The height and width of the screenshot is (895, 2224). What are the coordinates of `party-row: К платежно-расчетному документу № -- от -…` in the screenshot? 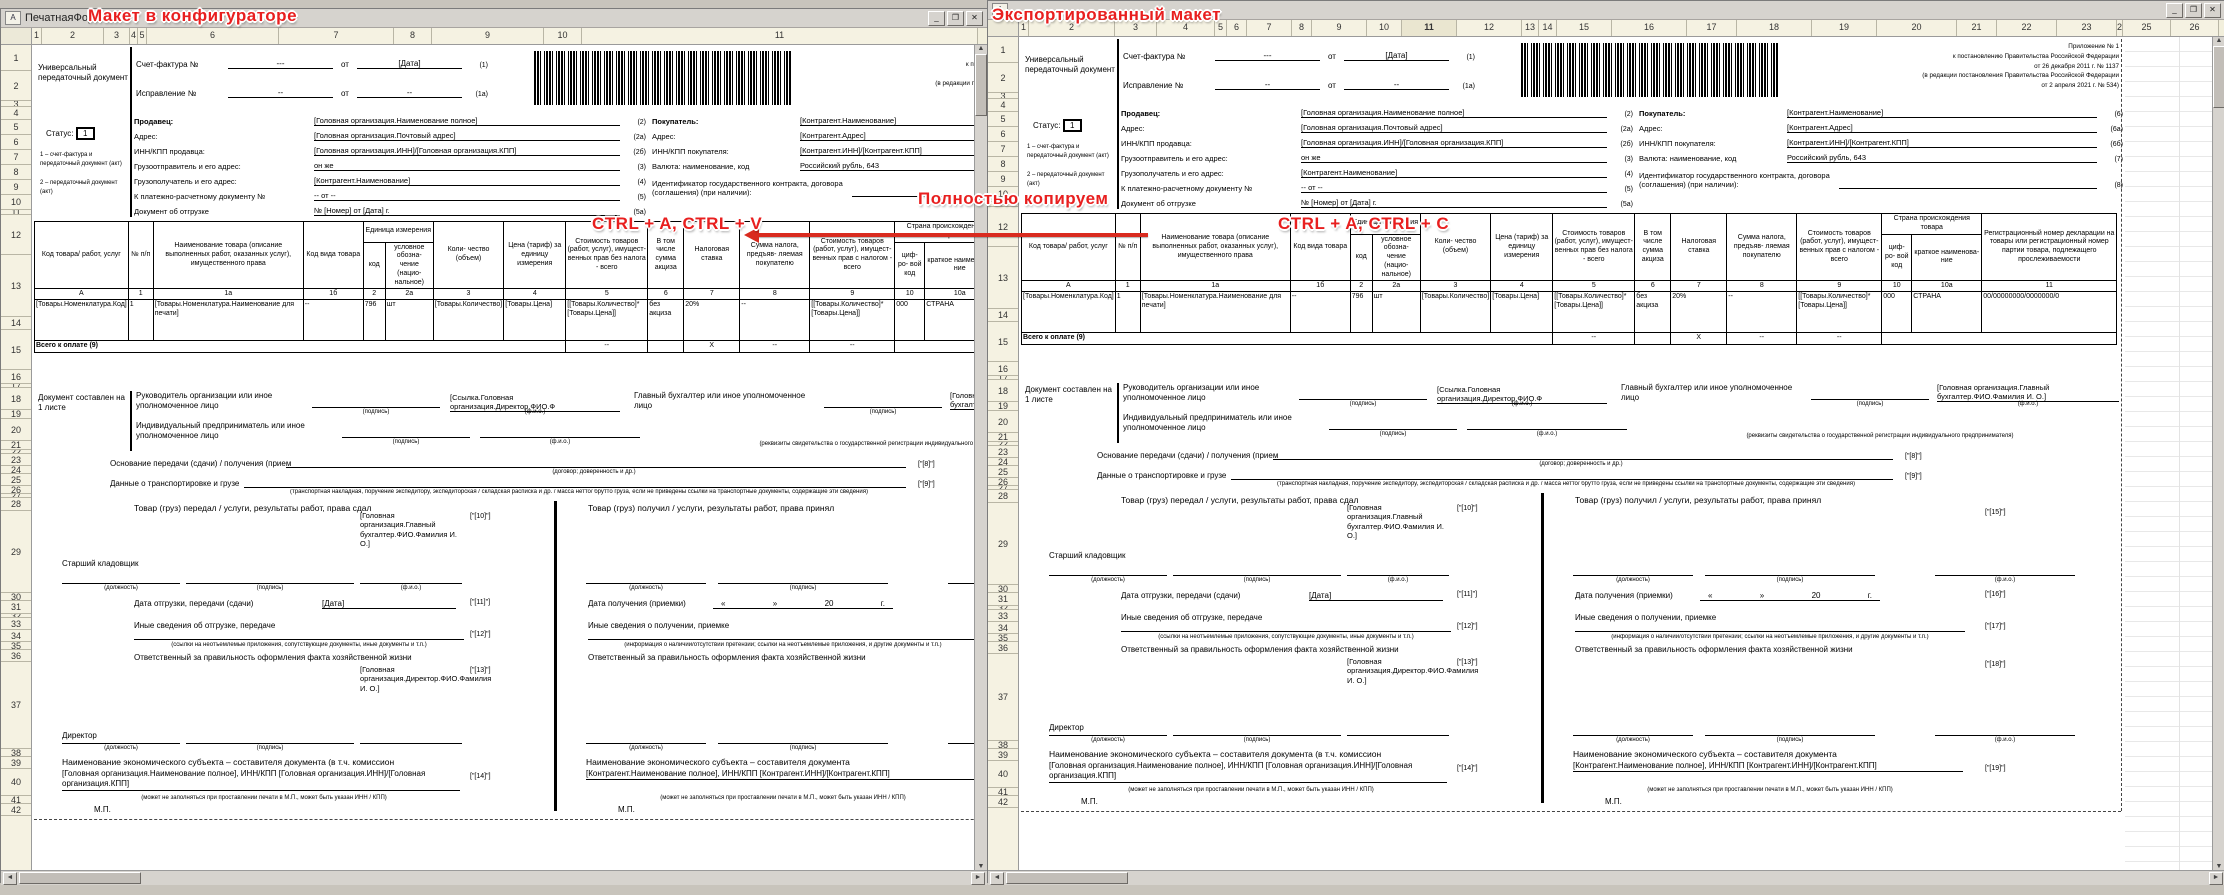 It's located at (1377, 185).